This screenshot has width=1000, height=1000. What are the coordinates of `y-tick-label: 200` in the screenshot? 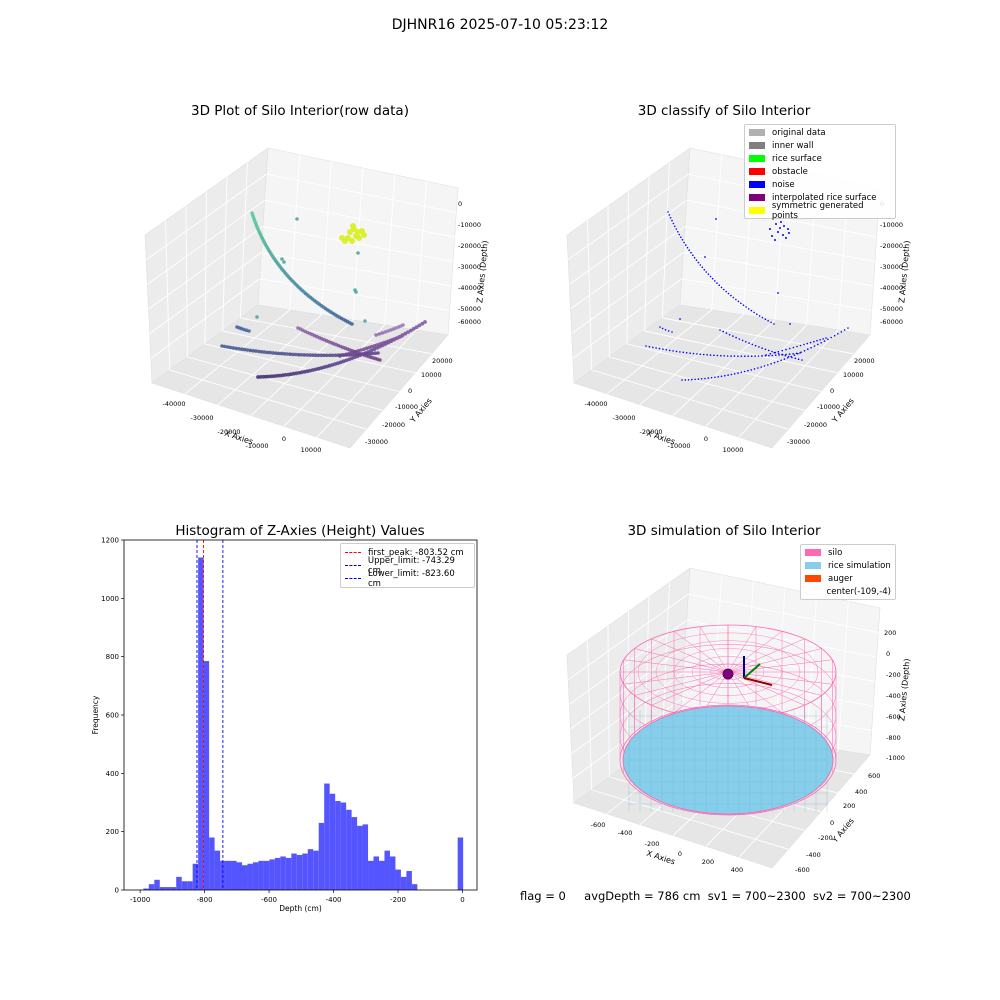 It's located at (849, 806).